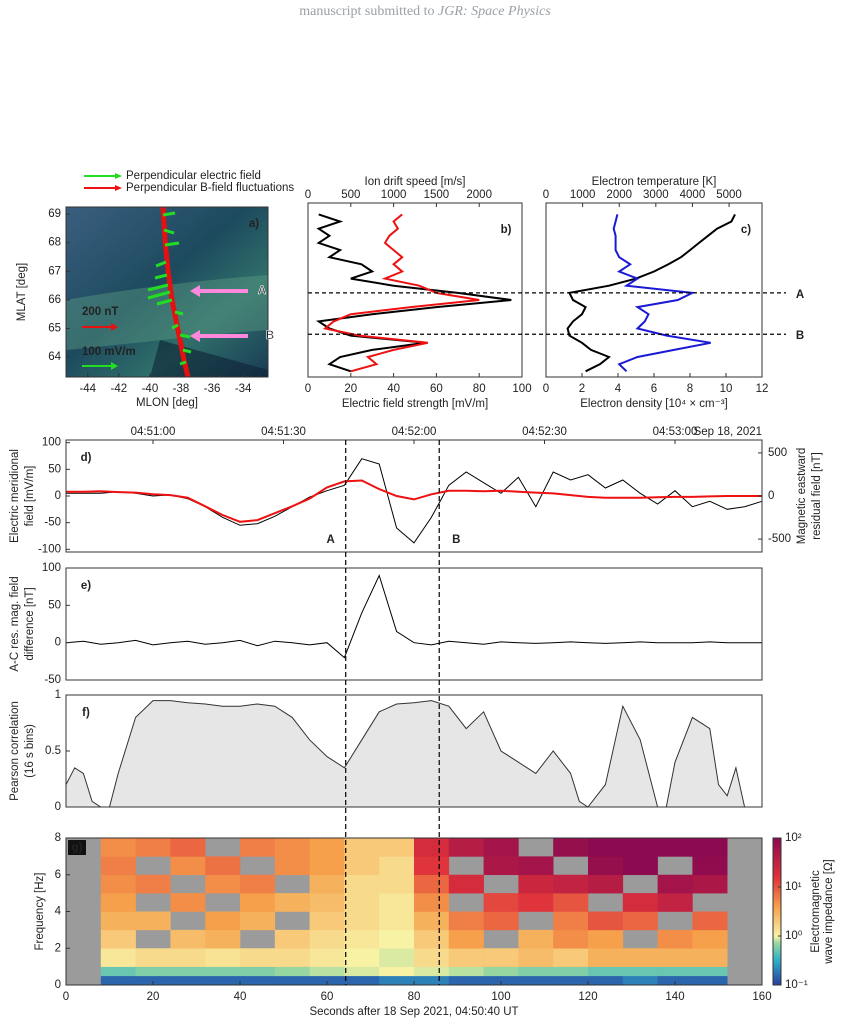  What do you see at coordinates (51, 443) in the screenshot?
I see `y-tick-label: 100` at bounding box center [51, 443].